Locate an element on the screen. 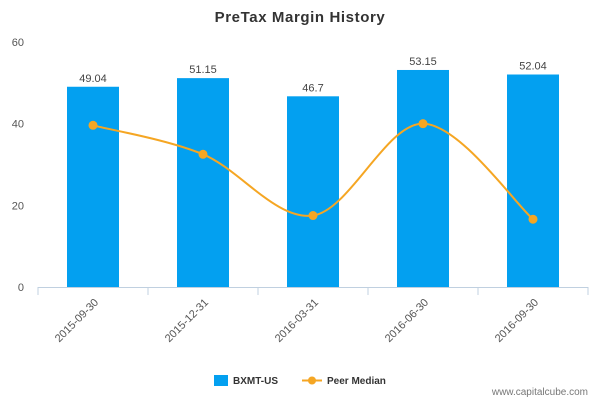 This screenshot has width=600, height=400. legend-label-bxmt: BXMT-US is located at coordinates (255, 381).